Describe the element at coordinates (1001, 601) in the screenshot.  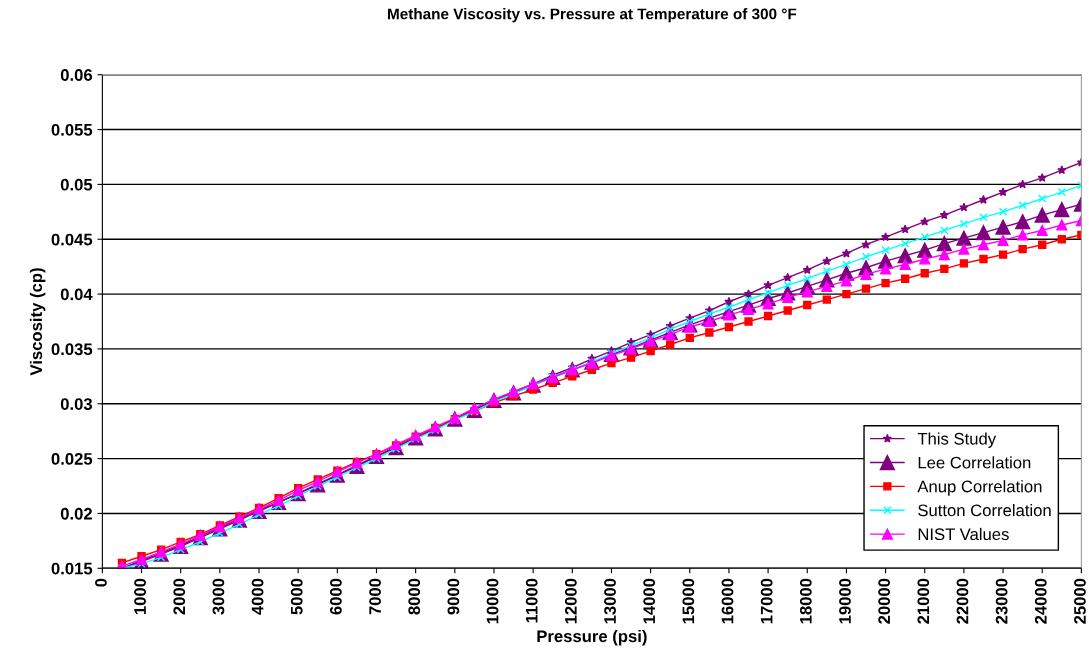
I see `x-tick-label: 23000` at that location.